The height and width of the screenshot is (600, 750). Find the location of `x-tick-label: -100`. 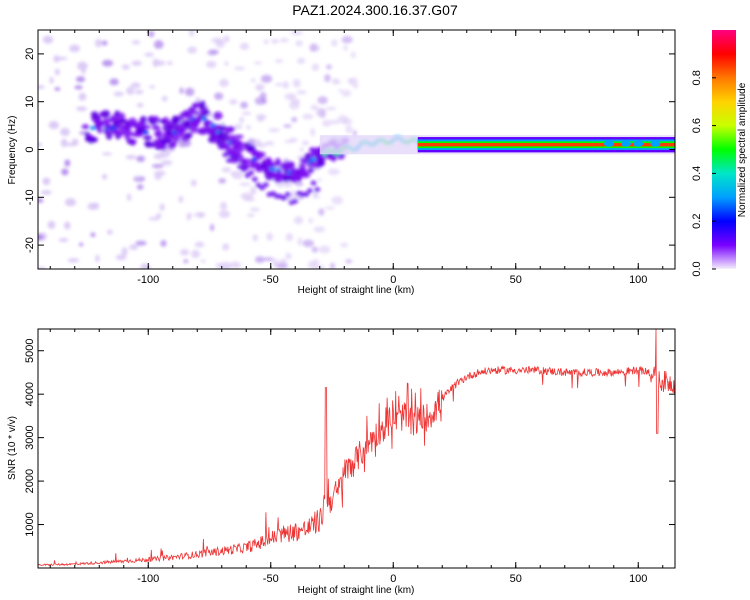

x-tick-label: -100 is located at coordinates (148, 579).